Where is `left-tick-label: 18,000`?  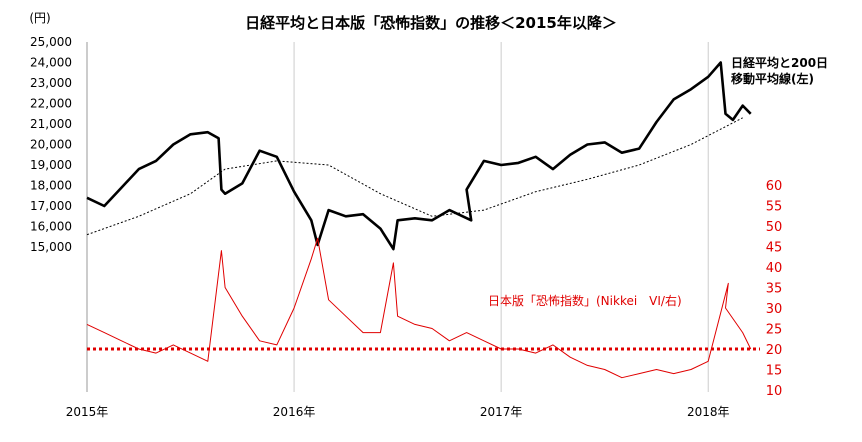
left-tick-label: 18,000 is located at coordinates (51, 186).